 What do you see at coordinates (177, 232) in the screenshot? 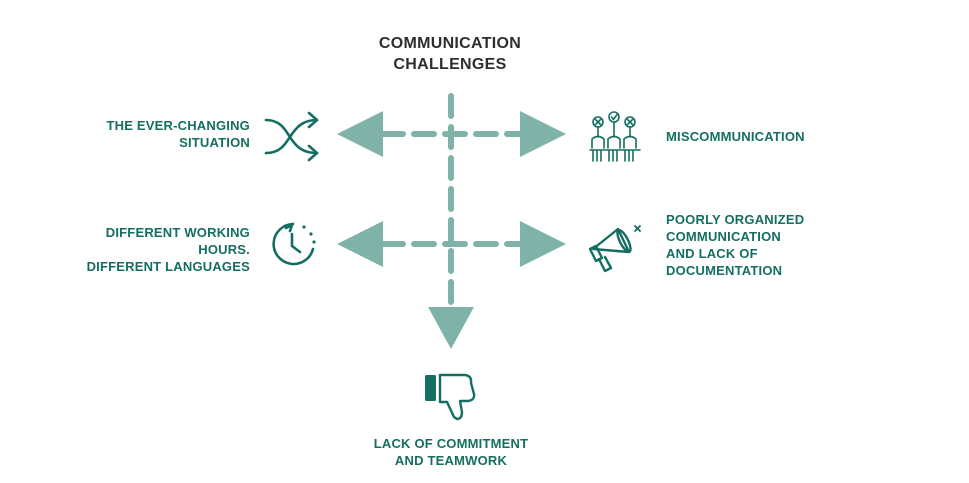
I see `label-line: DIFFERENT WORKING` at bounding box center [177, 232].